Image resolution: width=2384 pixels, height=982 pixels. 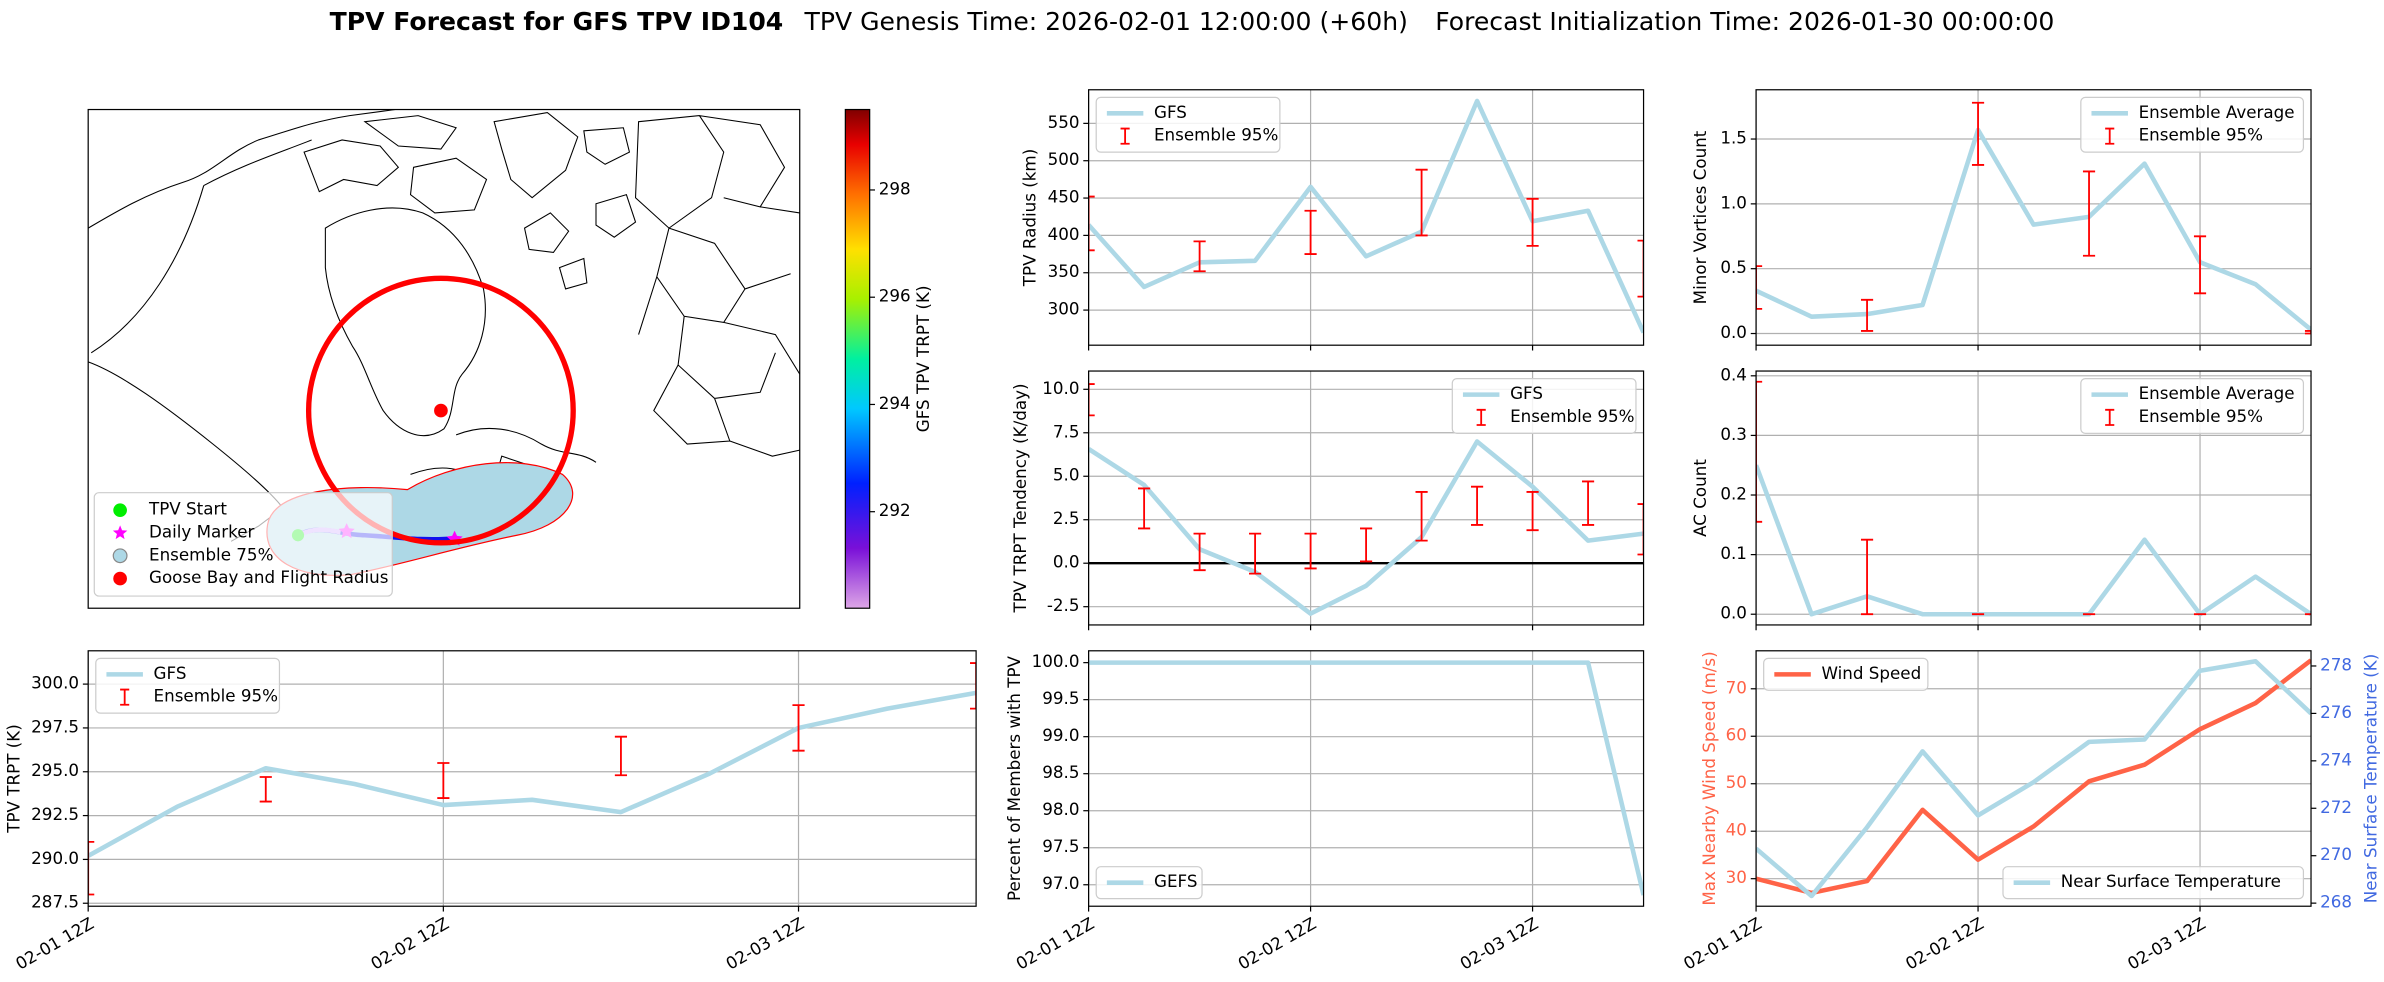 I want to click on y-tick-label: 450, so click(x=1064, y=197).